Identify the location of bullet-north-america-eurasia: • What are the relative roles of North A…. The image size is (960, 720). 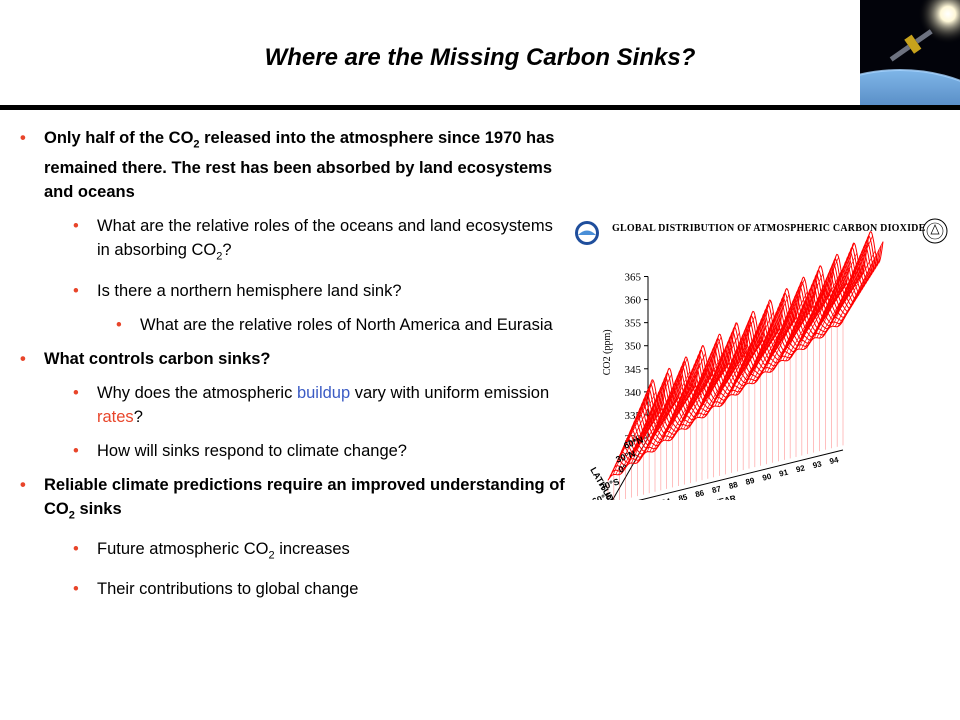
(292, 325).